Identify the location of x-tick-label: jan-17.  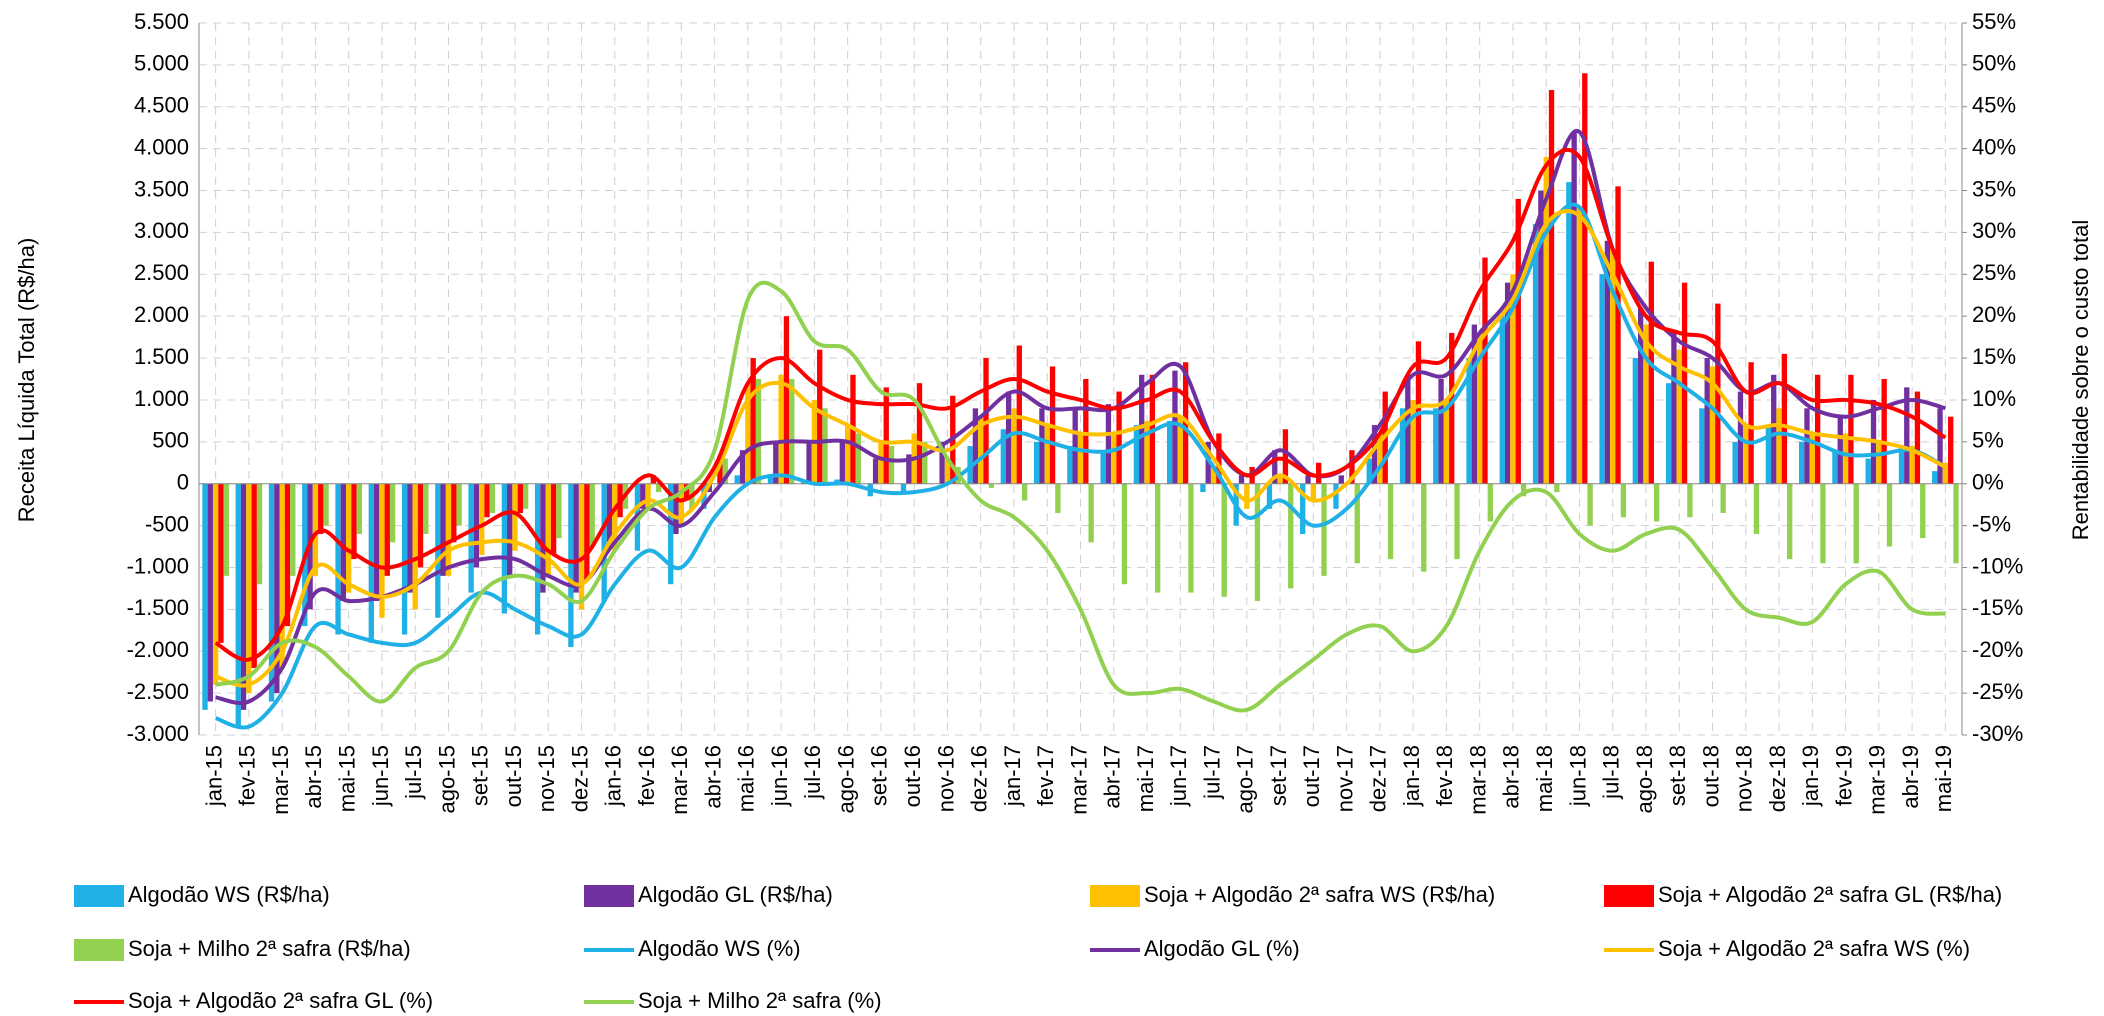
(1012, 776).